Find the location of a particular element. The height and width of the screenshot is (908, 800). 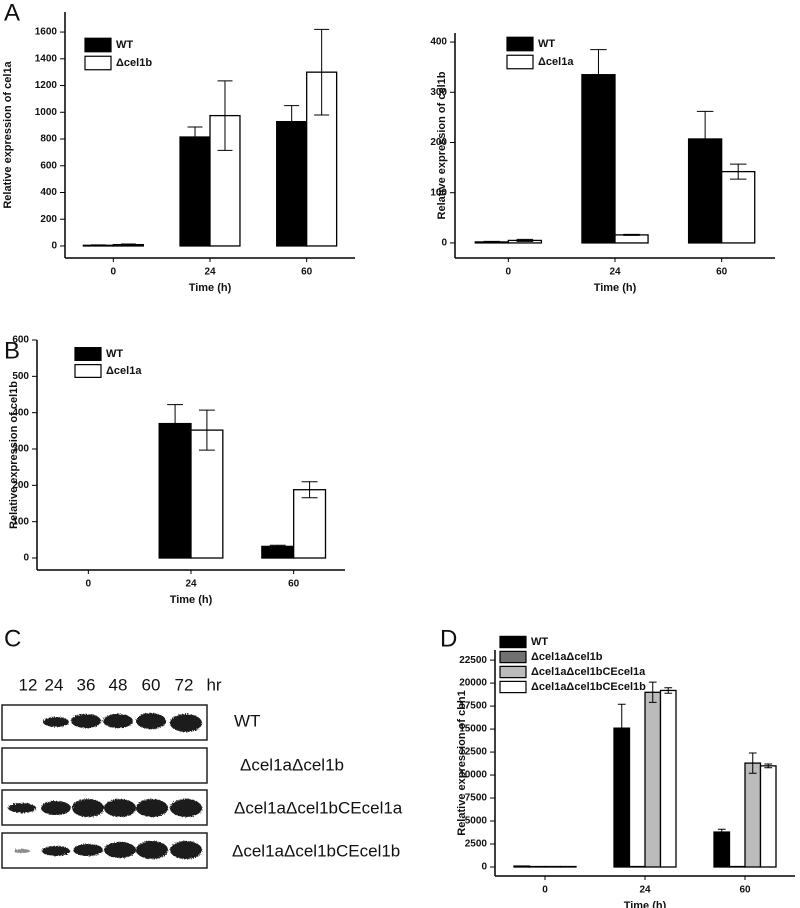

y-tick-label: 1400 is located at coordinates (46, 58).